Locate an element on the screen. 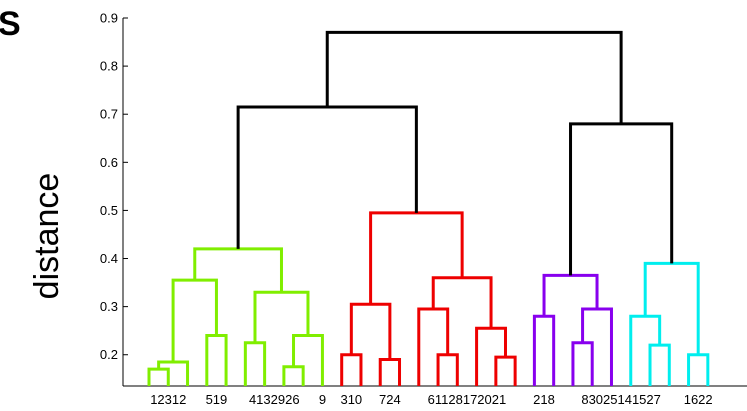 The height and width of the screenshot is (411, 747). y-tick-label: 0.9 is located at coordinates (109, 18).